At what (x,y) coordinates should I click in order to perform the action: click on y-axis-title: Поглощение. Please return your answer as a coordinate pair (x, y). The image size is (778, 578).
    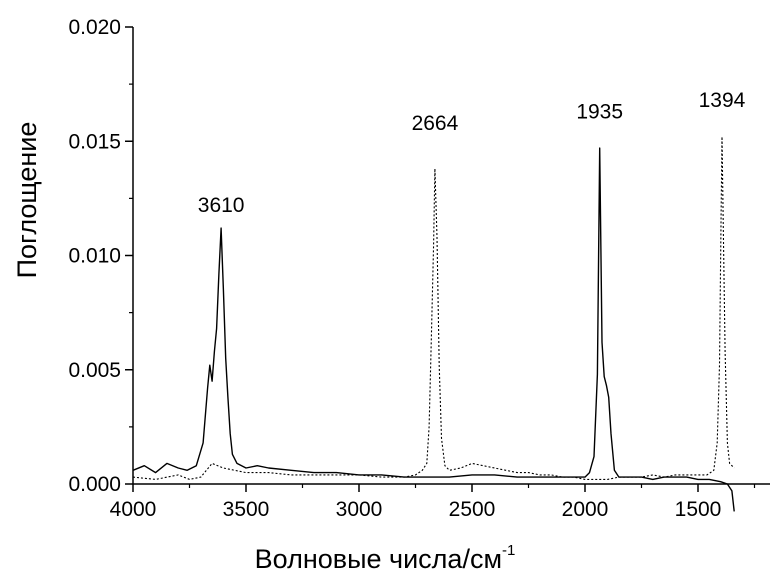
    Looking at the image, I should click on (27, 200).